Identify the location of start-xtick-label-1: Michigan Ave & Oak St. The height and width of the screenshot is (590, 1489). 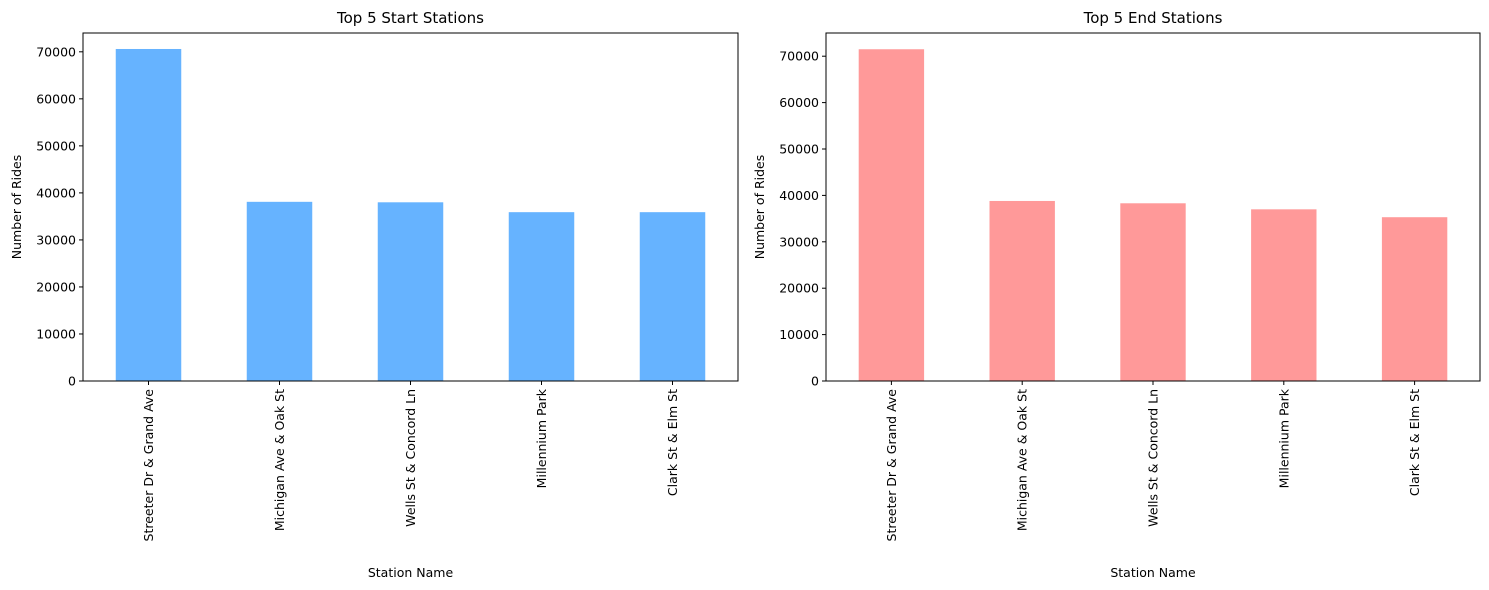
(279, 460).